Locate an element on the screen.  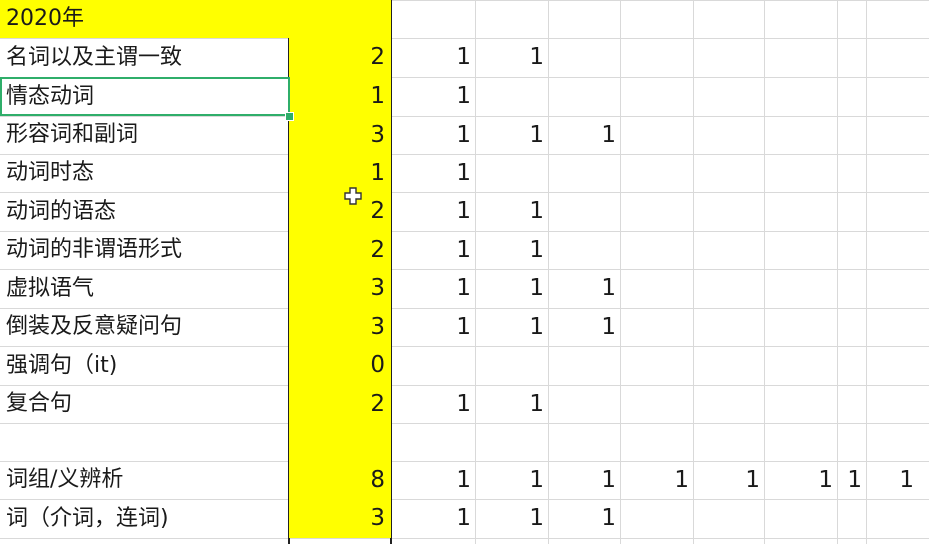
topic-count-cell: 0 is located at coordinates (340, 365).